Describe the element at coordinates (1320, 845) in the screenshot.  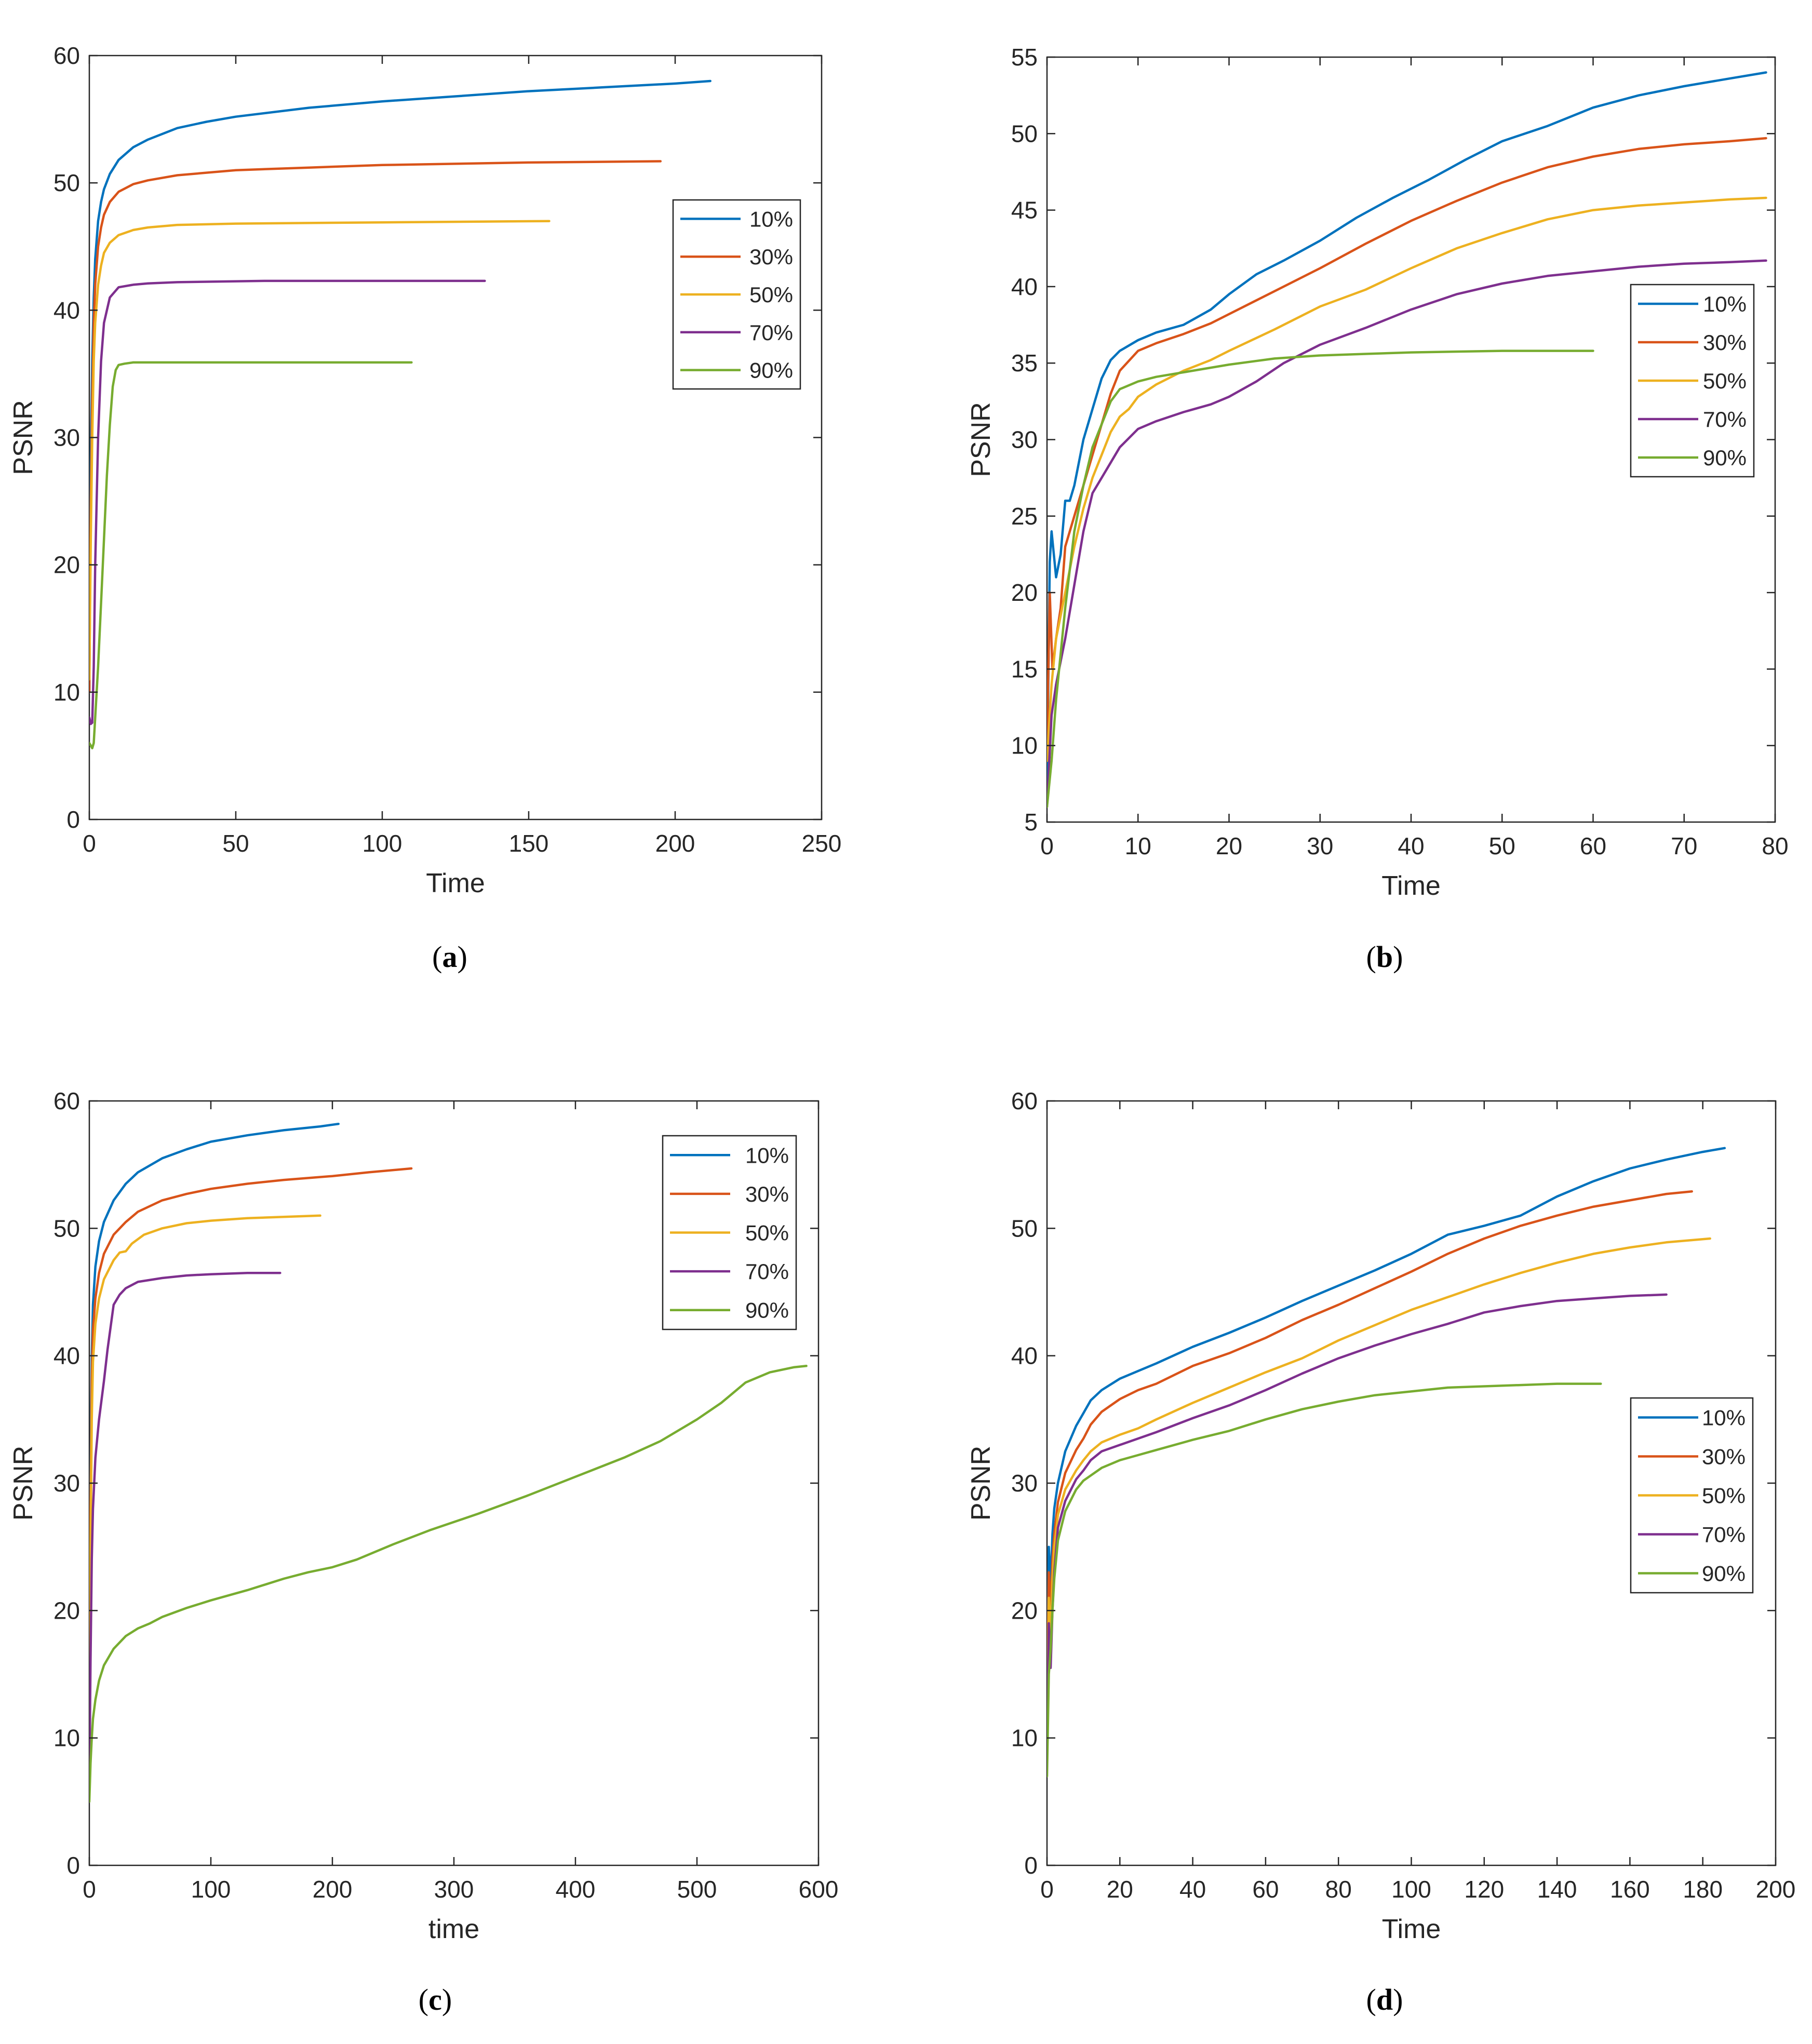
I see `x-tick-label: 30` at that location.